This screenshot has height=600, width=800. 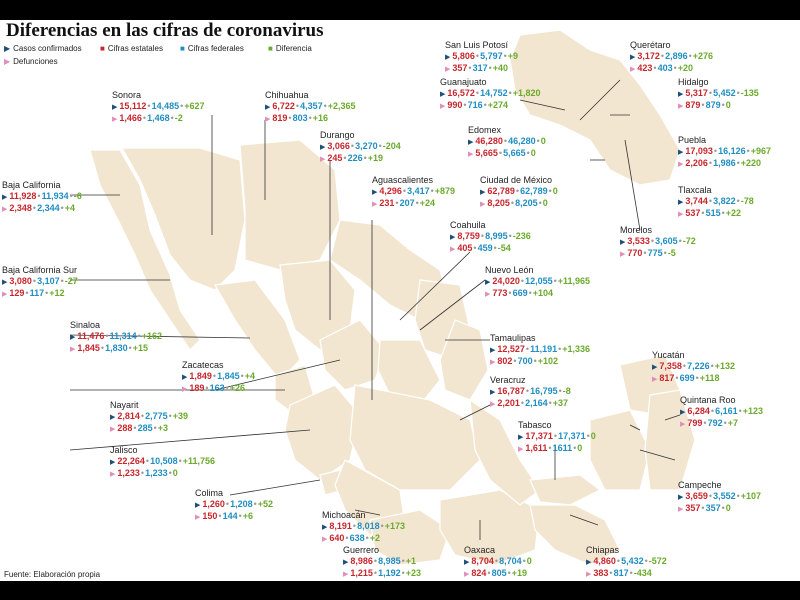 I want to click on estatal-value: 817, so click(x=667, y=378).